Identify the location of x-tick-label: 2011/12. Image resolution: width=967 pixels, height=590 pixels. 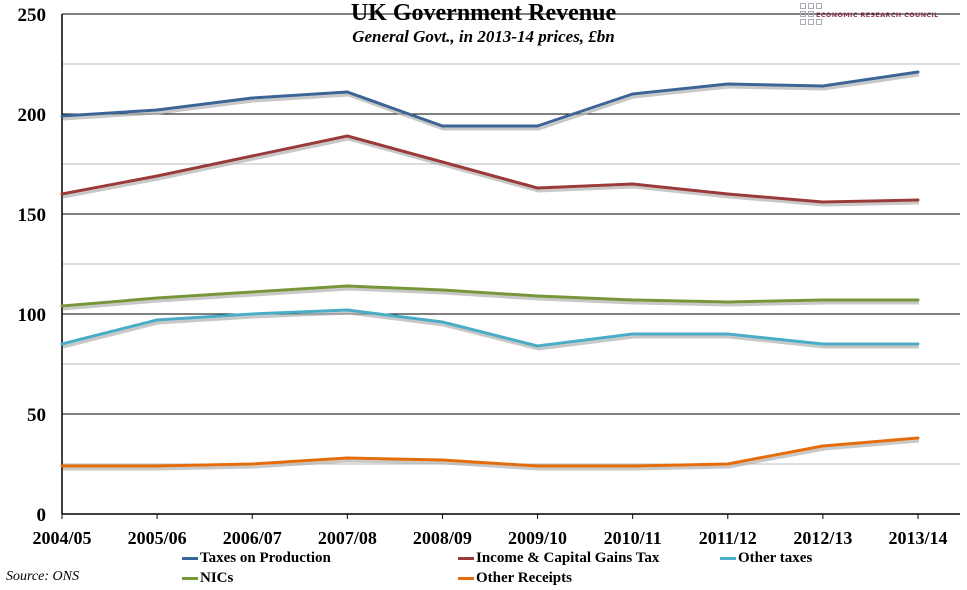
(728, 538).